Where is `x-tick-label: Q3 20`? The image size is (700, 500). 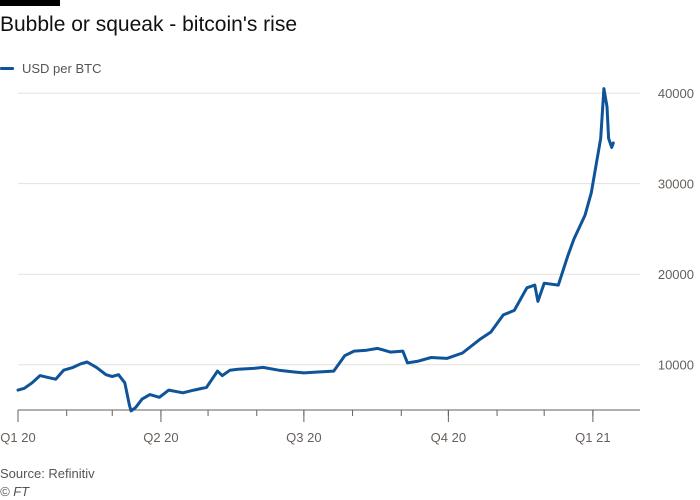 x-tick-label: Q3 20 is located at coordinates (303, 437).